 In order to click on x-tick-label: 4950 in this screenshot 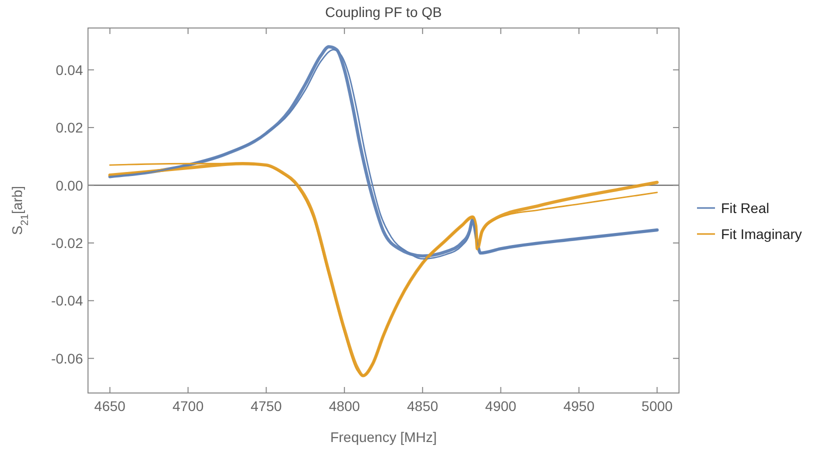, I will do `click(579, 406)`.